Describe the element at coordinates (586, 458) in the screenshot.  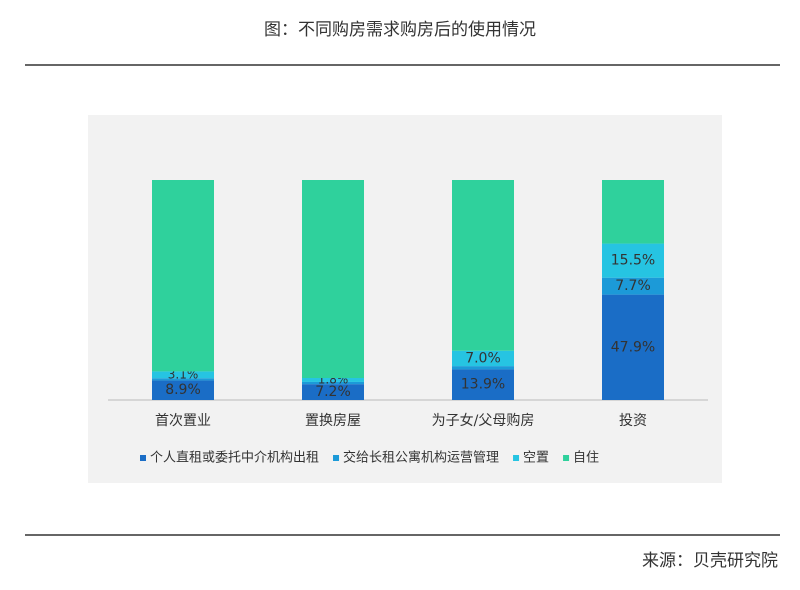
I see `legend-label: 自住` at that location.